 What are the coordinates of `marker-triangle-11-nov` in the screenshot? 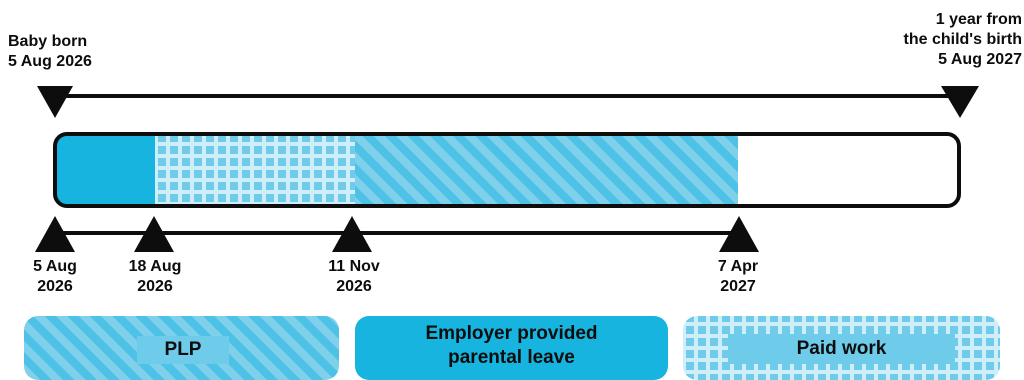 It's located at (352, 234).